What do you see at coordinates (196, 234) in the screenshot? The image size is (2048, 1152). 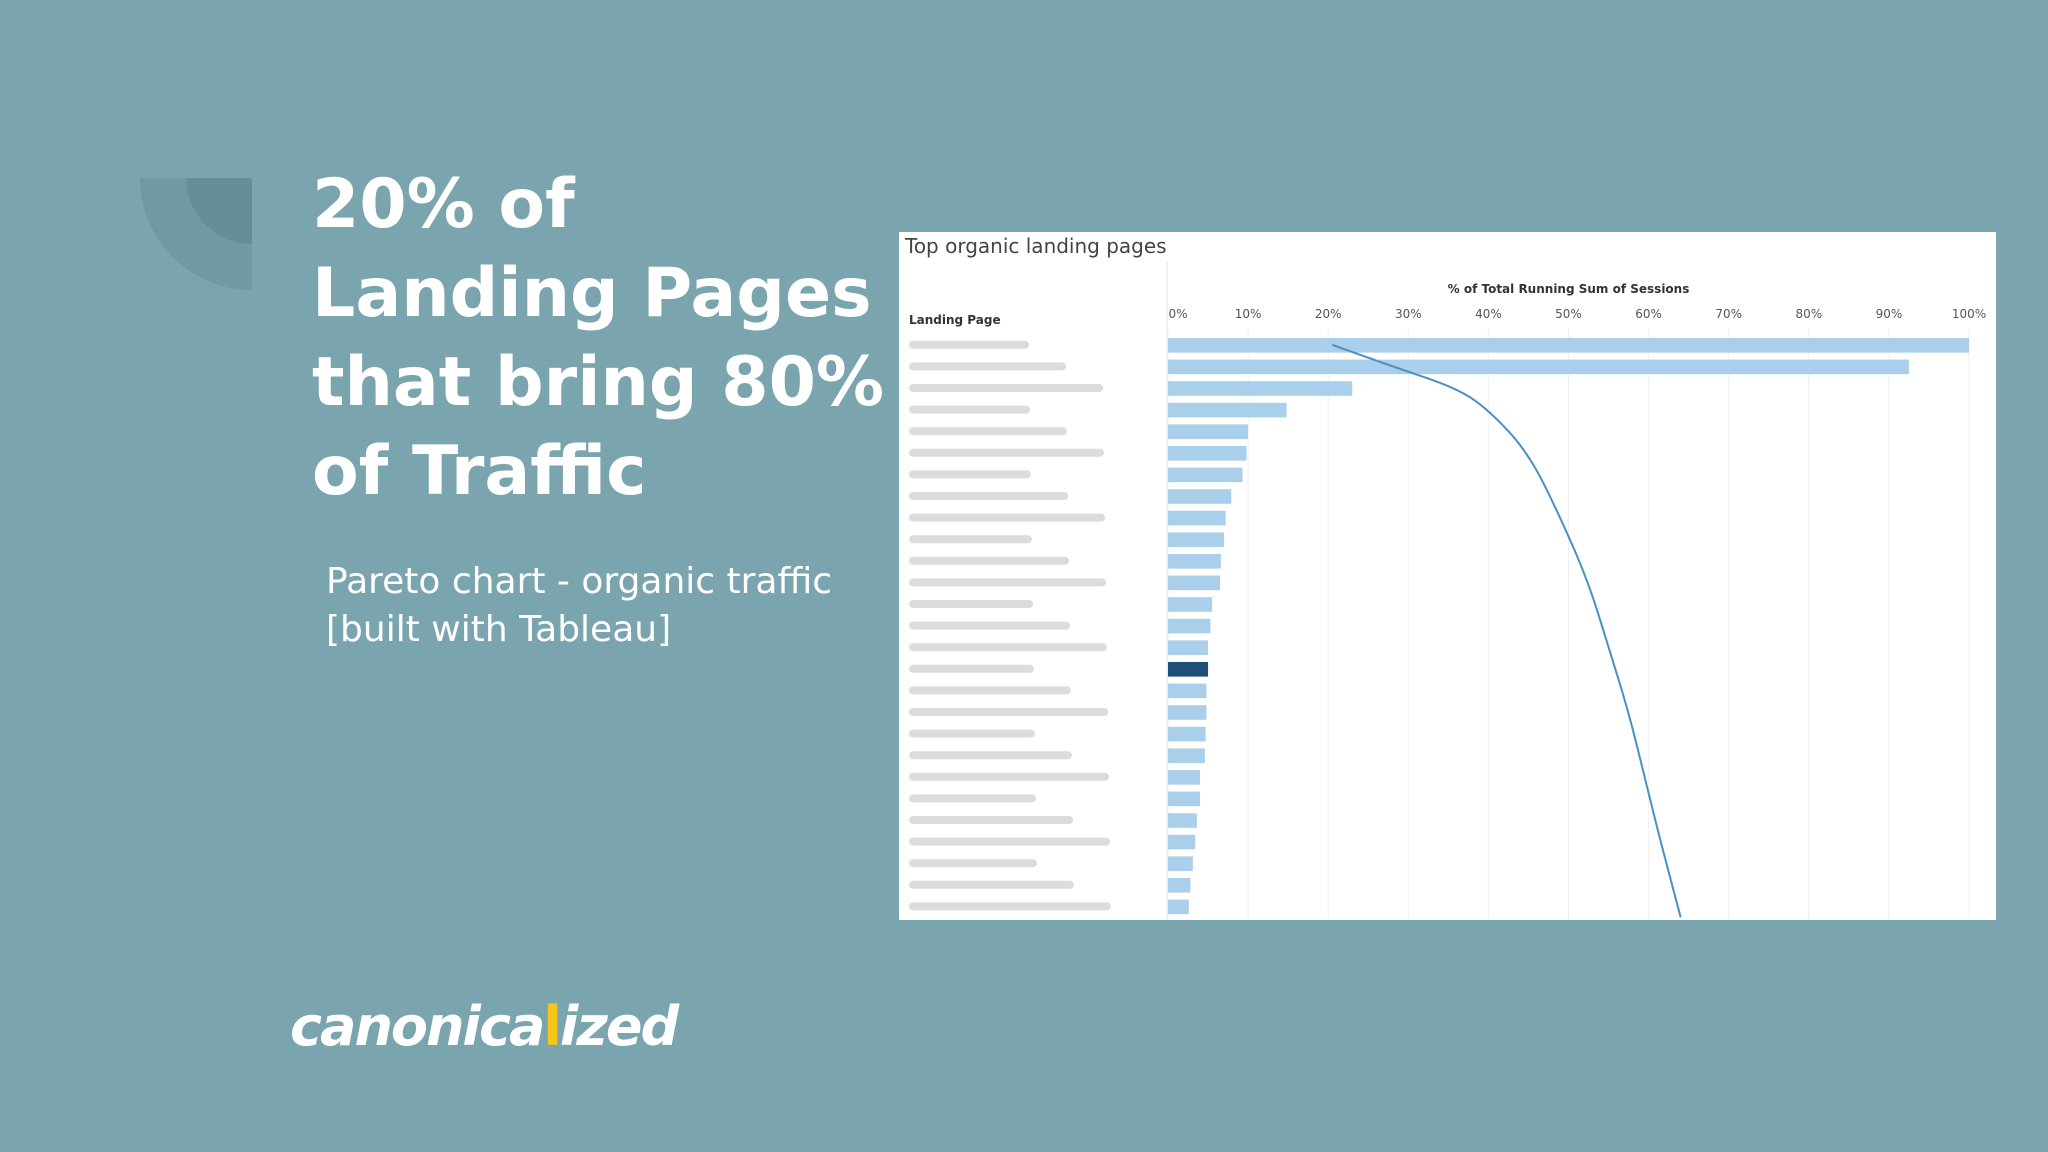 I see `decorative-quarter-circles` at bounding box center [196, 234].